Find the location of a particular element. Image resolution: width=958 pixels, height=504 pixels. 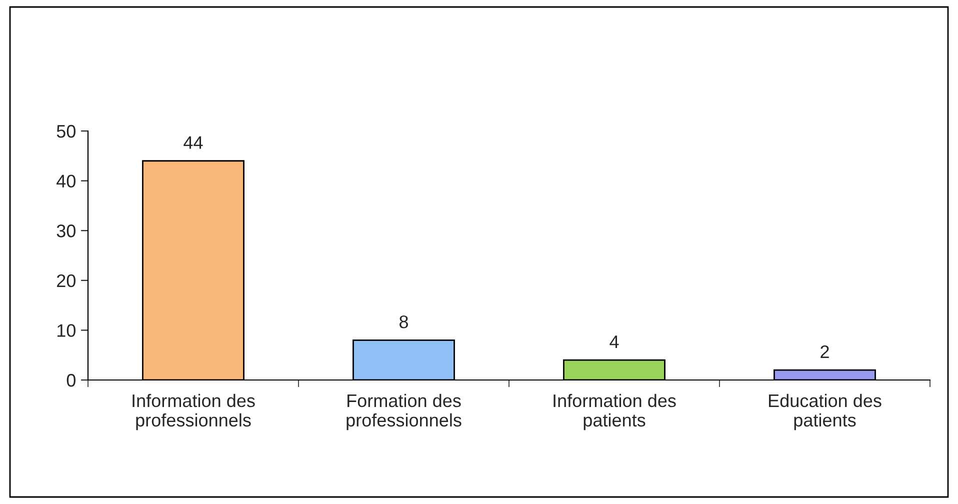

data-label: 8 is located at coordinates (404, 321).